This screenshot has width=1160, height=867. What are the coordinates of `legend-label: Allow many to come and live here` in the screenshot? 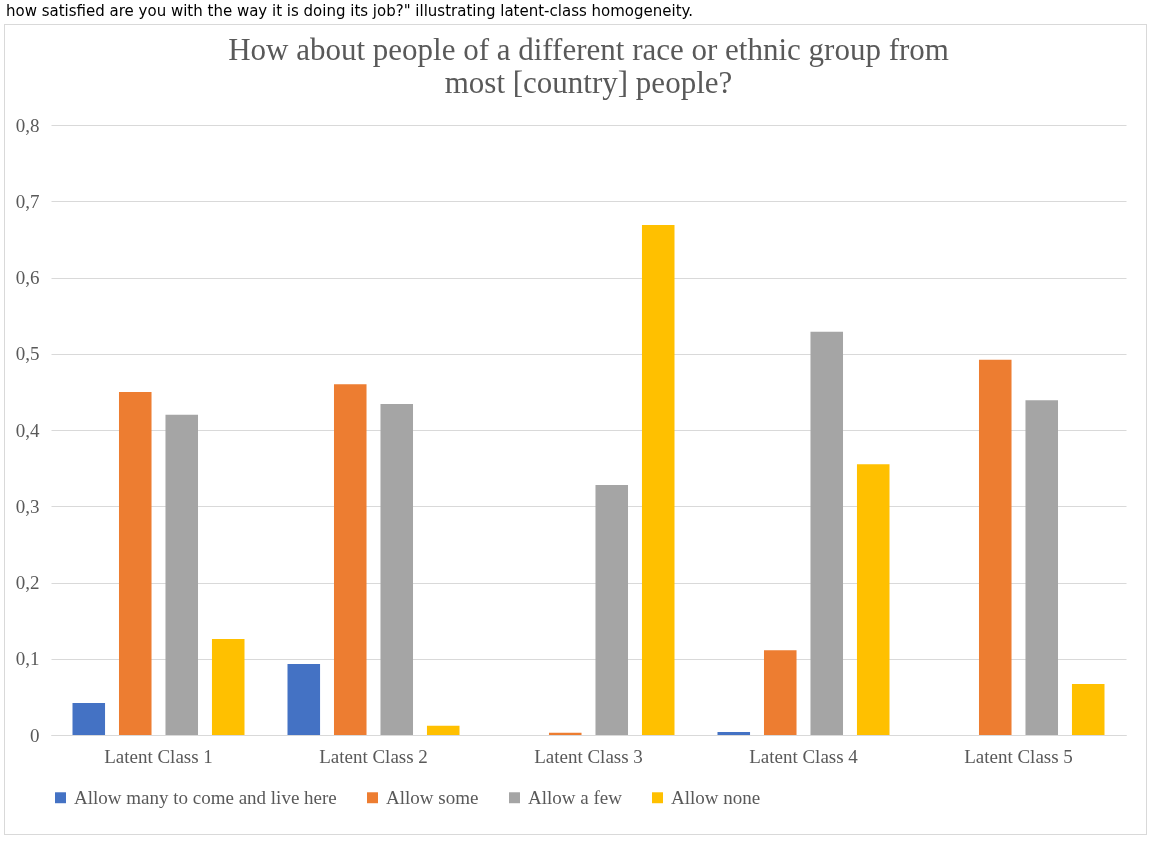 It's located at (205, 797).